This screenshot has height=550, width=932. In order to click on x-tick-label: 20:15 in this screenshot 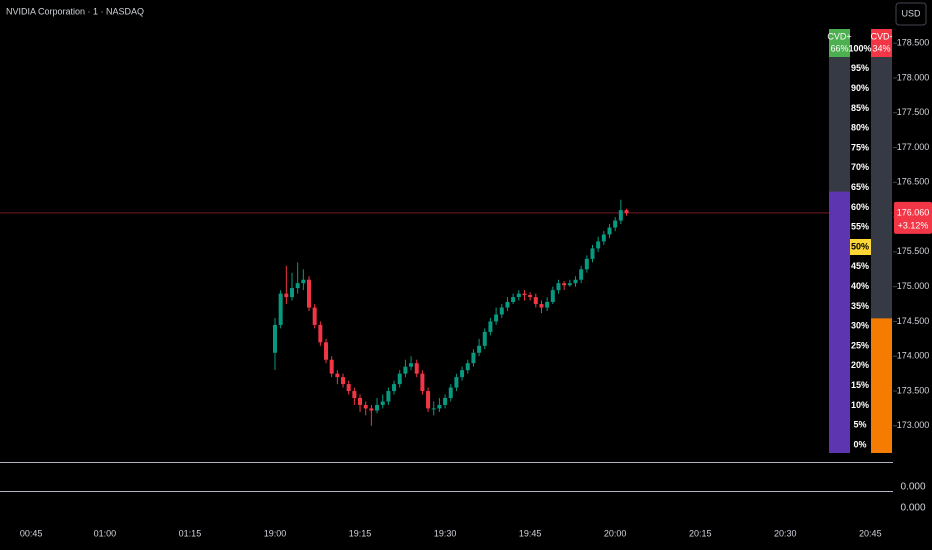, I will do `click(700, 533)`.